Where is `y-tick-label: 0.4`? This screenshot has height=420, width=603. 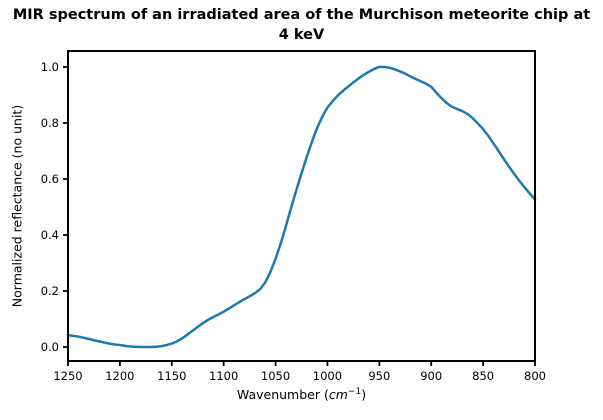 y-tick-label: 0.4 is located at coordinates (50, 235).